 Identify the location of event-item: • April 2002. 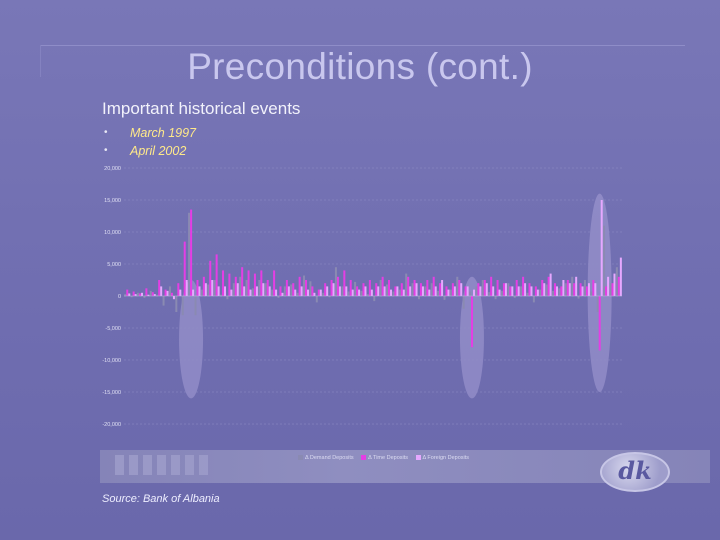
(150, 151).